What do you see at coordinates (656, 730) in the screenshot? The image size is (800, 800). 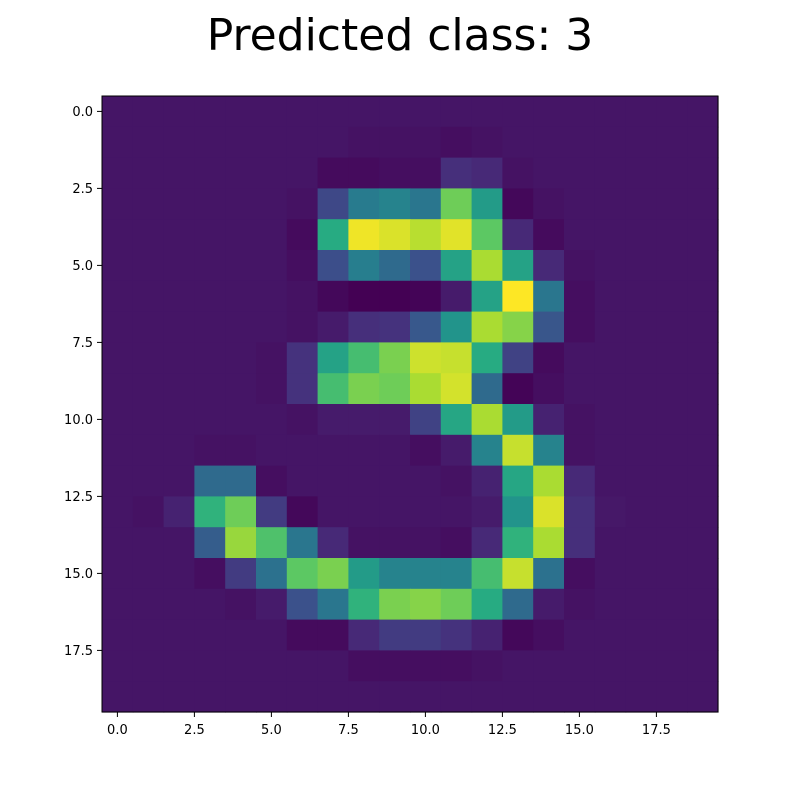 I see `x-tick-label: 17.5` at bounding box center [656, 730].